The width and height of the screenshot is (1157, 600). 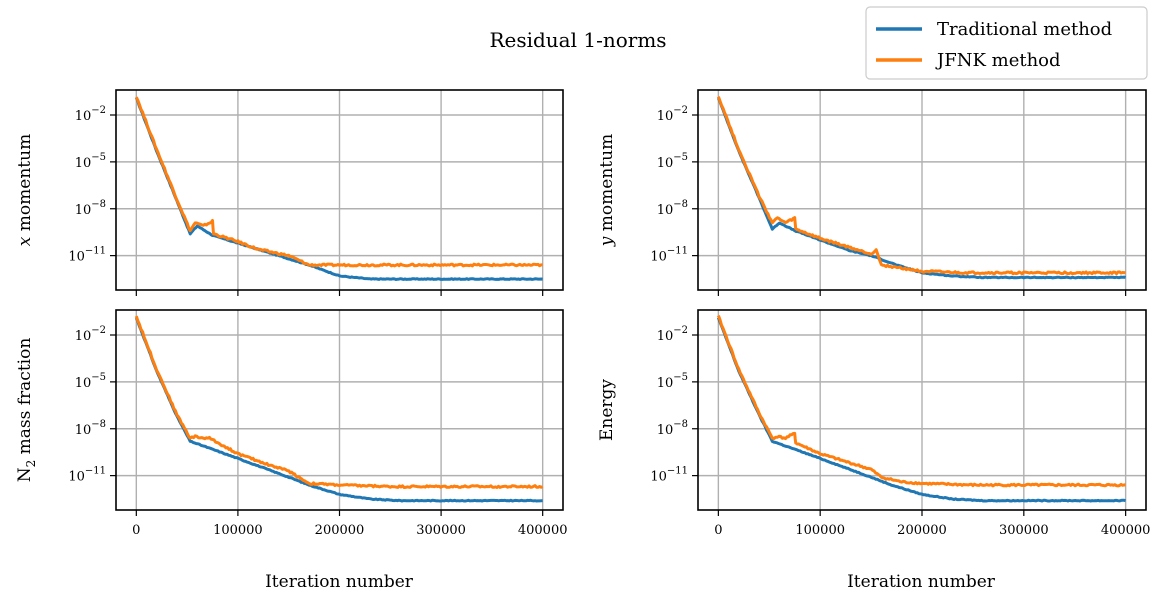 I want to click on y-label-text: mass fraction, so click(x=25, y=399).